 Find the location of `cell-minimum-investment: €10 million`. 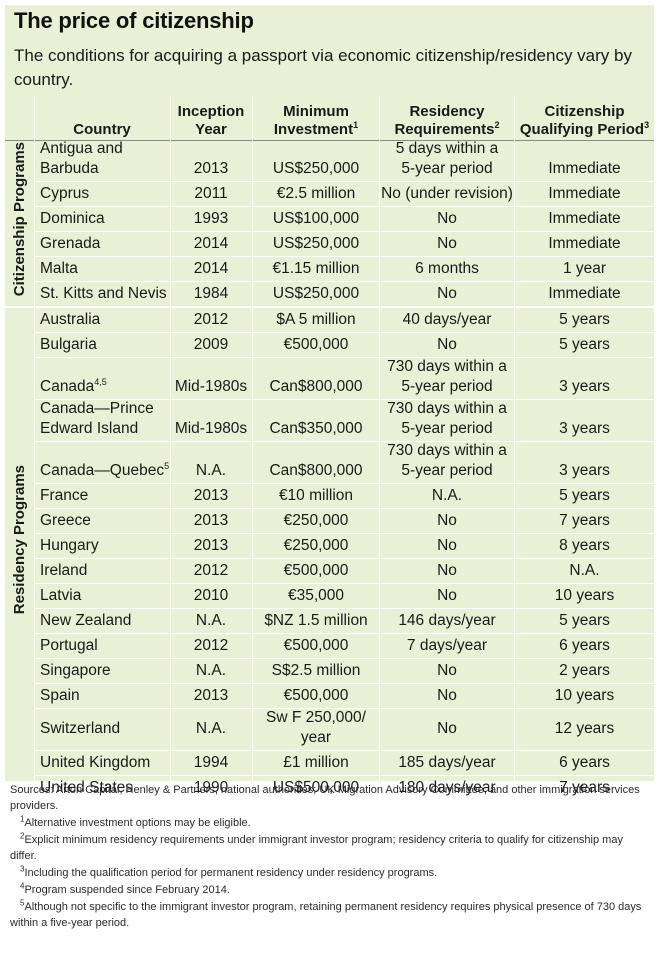

cell-minimum-investment: €10 million is located at coordinates (316, 496).